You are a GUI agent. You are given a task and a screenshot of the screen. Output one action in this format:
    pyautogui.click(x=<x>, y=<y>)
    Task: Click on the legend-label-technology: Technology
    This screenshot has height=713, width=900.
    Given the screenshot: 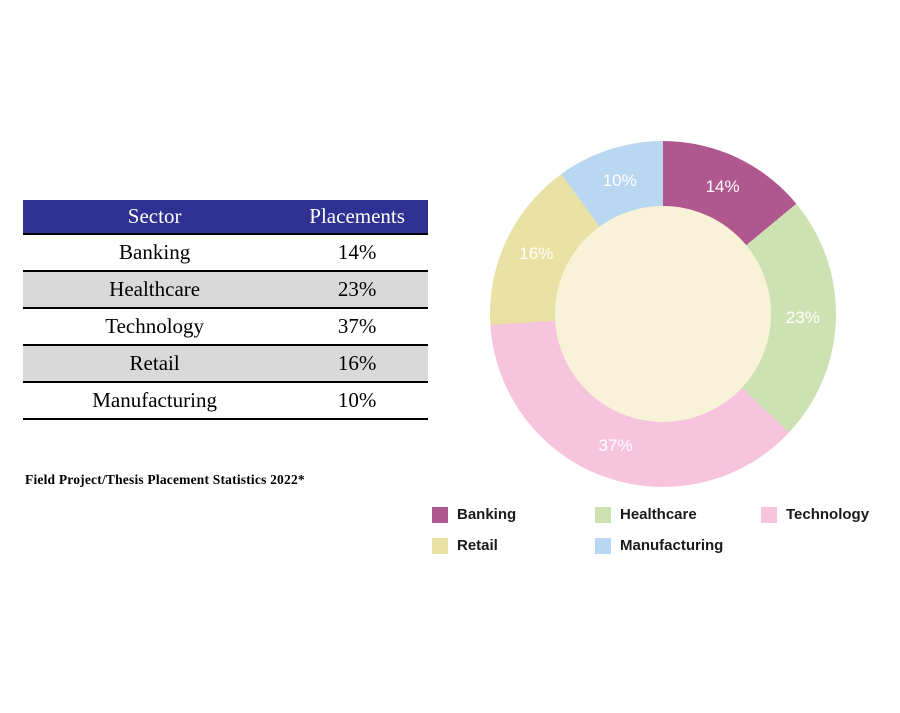 What is the action you would take?
    pyautogui.click(x=828, y=514)
    